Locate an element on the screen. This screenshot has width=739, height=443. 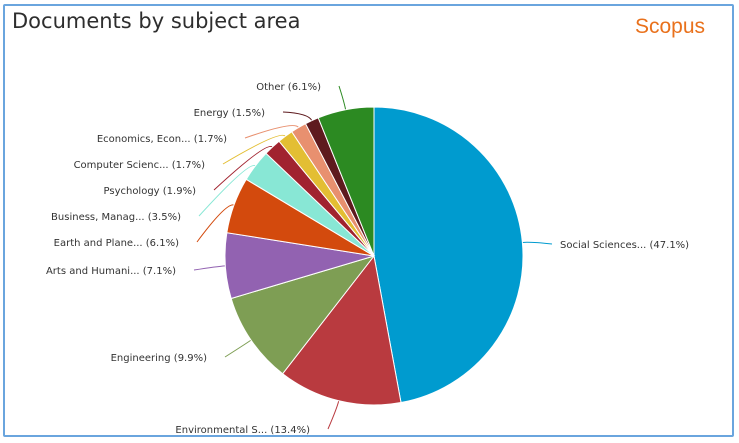
slice-label: Psychology (1.9%) is located at coordinates (150, 191).